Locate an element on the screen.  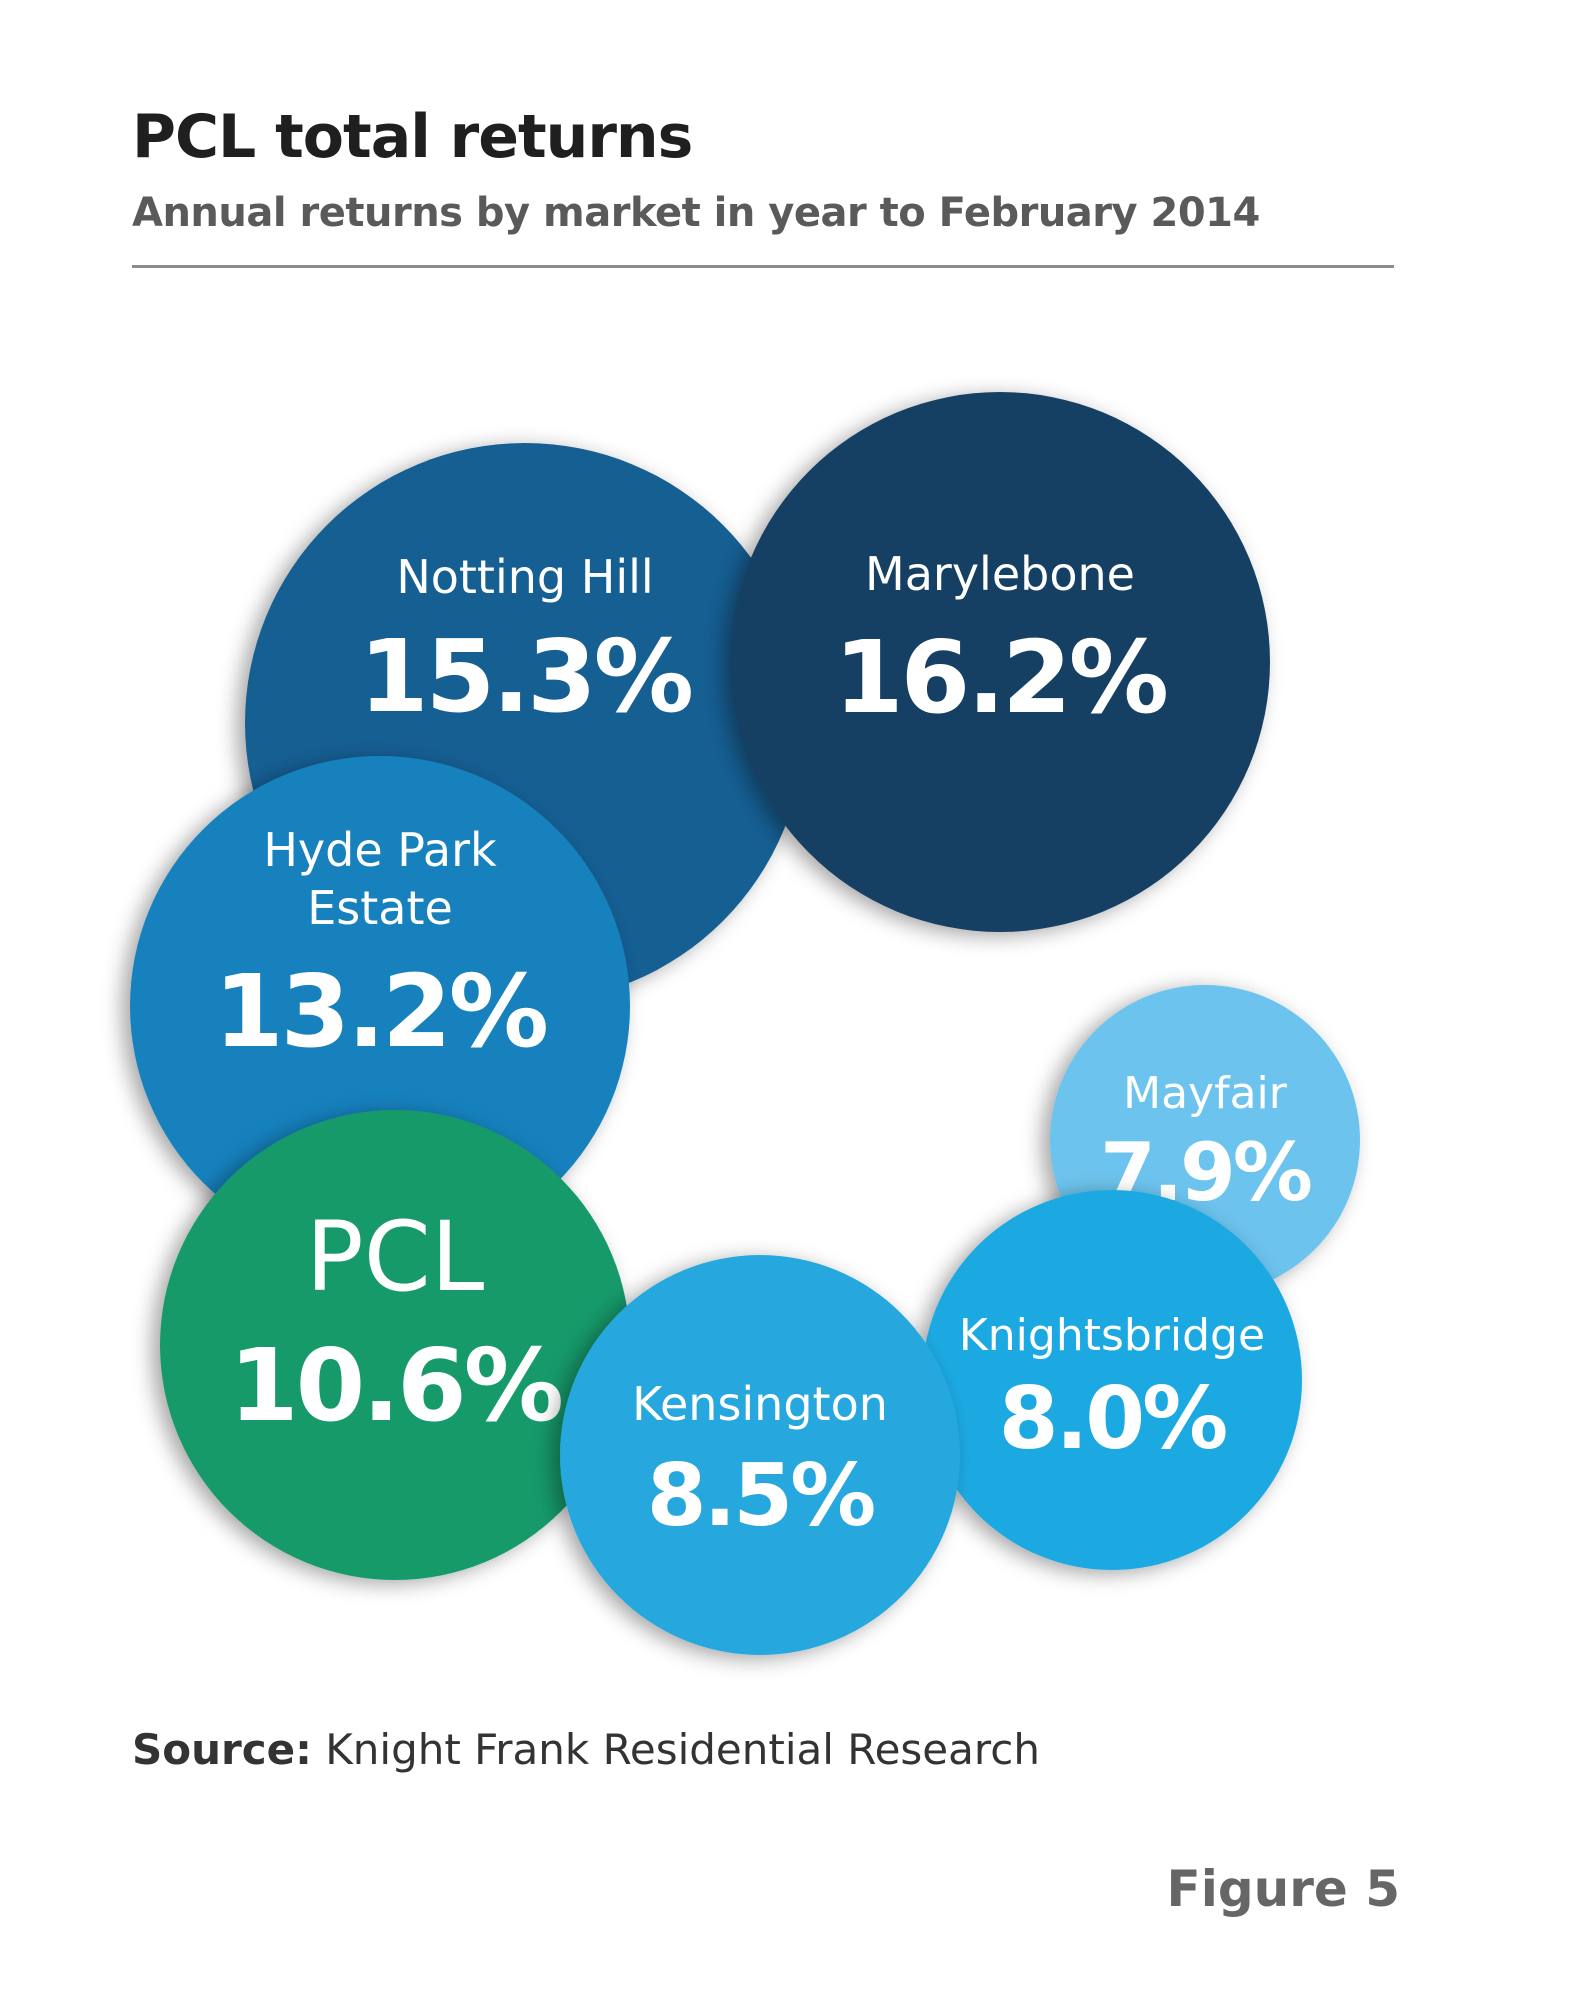
bubble-circle-marylebone is located at coordinates (1000, 662).